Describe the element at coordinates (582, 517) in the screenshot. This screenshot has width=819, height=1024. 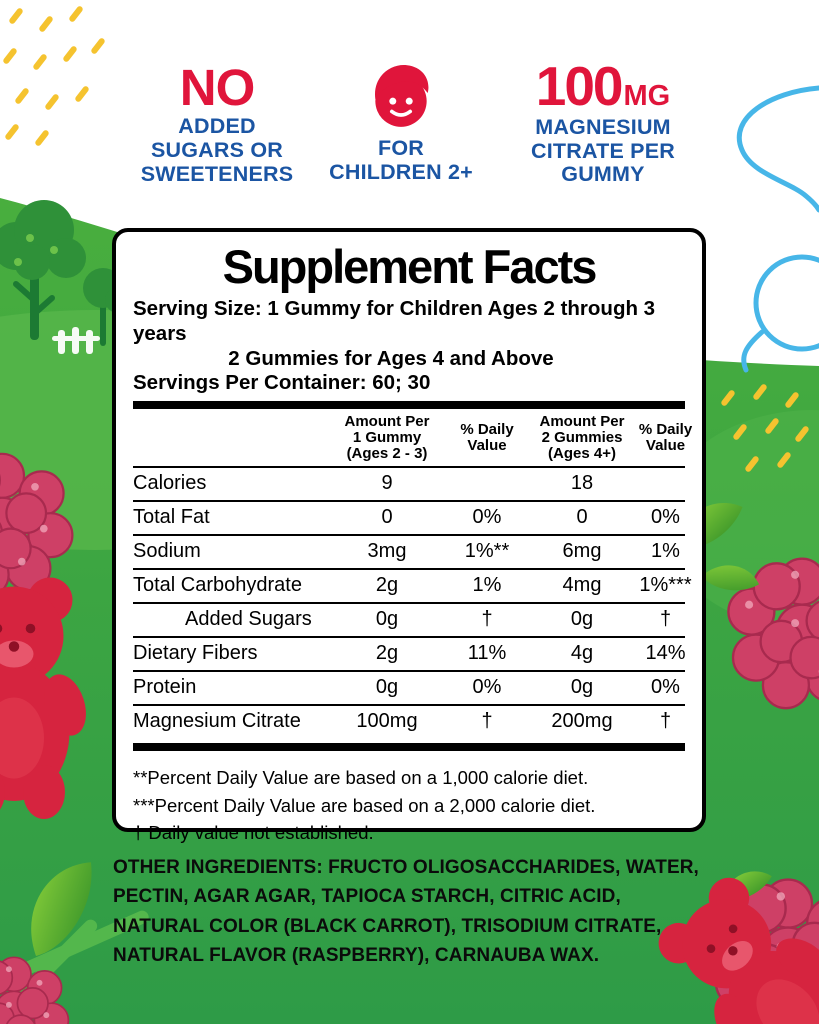
I see `amount-2: 0` at that location.